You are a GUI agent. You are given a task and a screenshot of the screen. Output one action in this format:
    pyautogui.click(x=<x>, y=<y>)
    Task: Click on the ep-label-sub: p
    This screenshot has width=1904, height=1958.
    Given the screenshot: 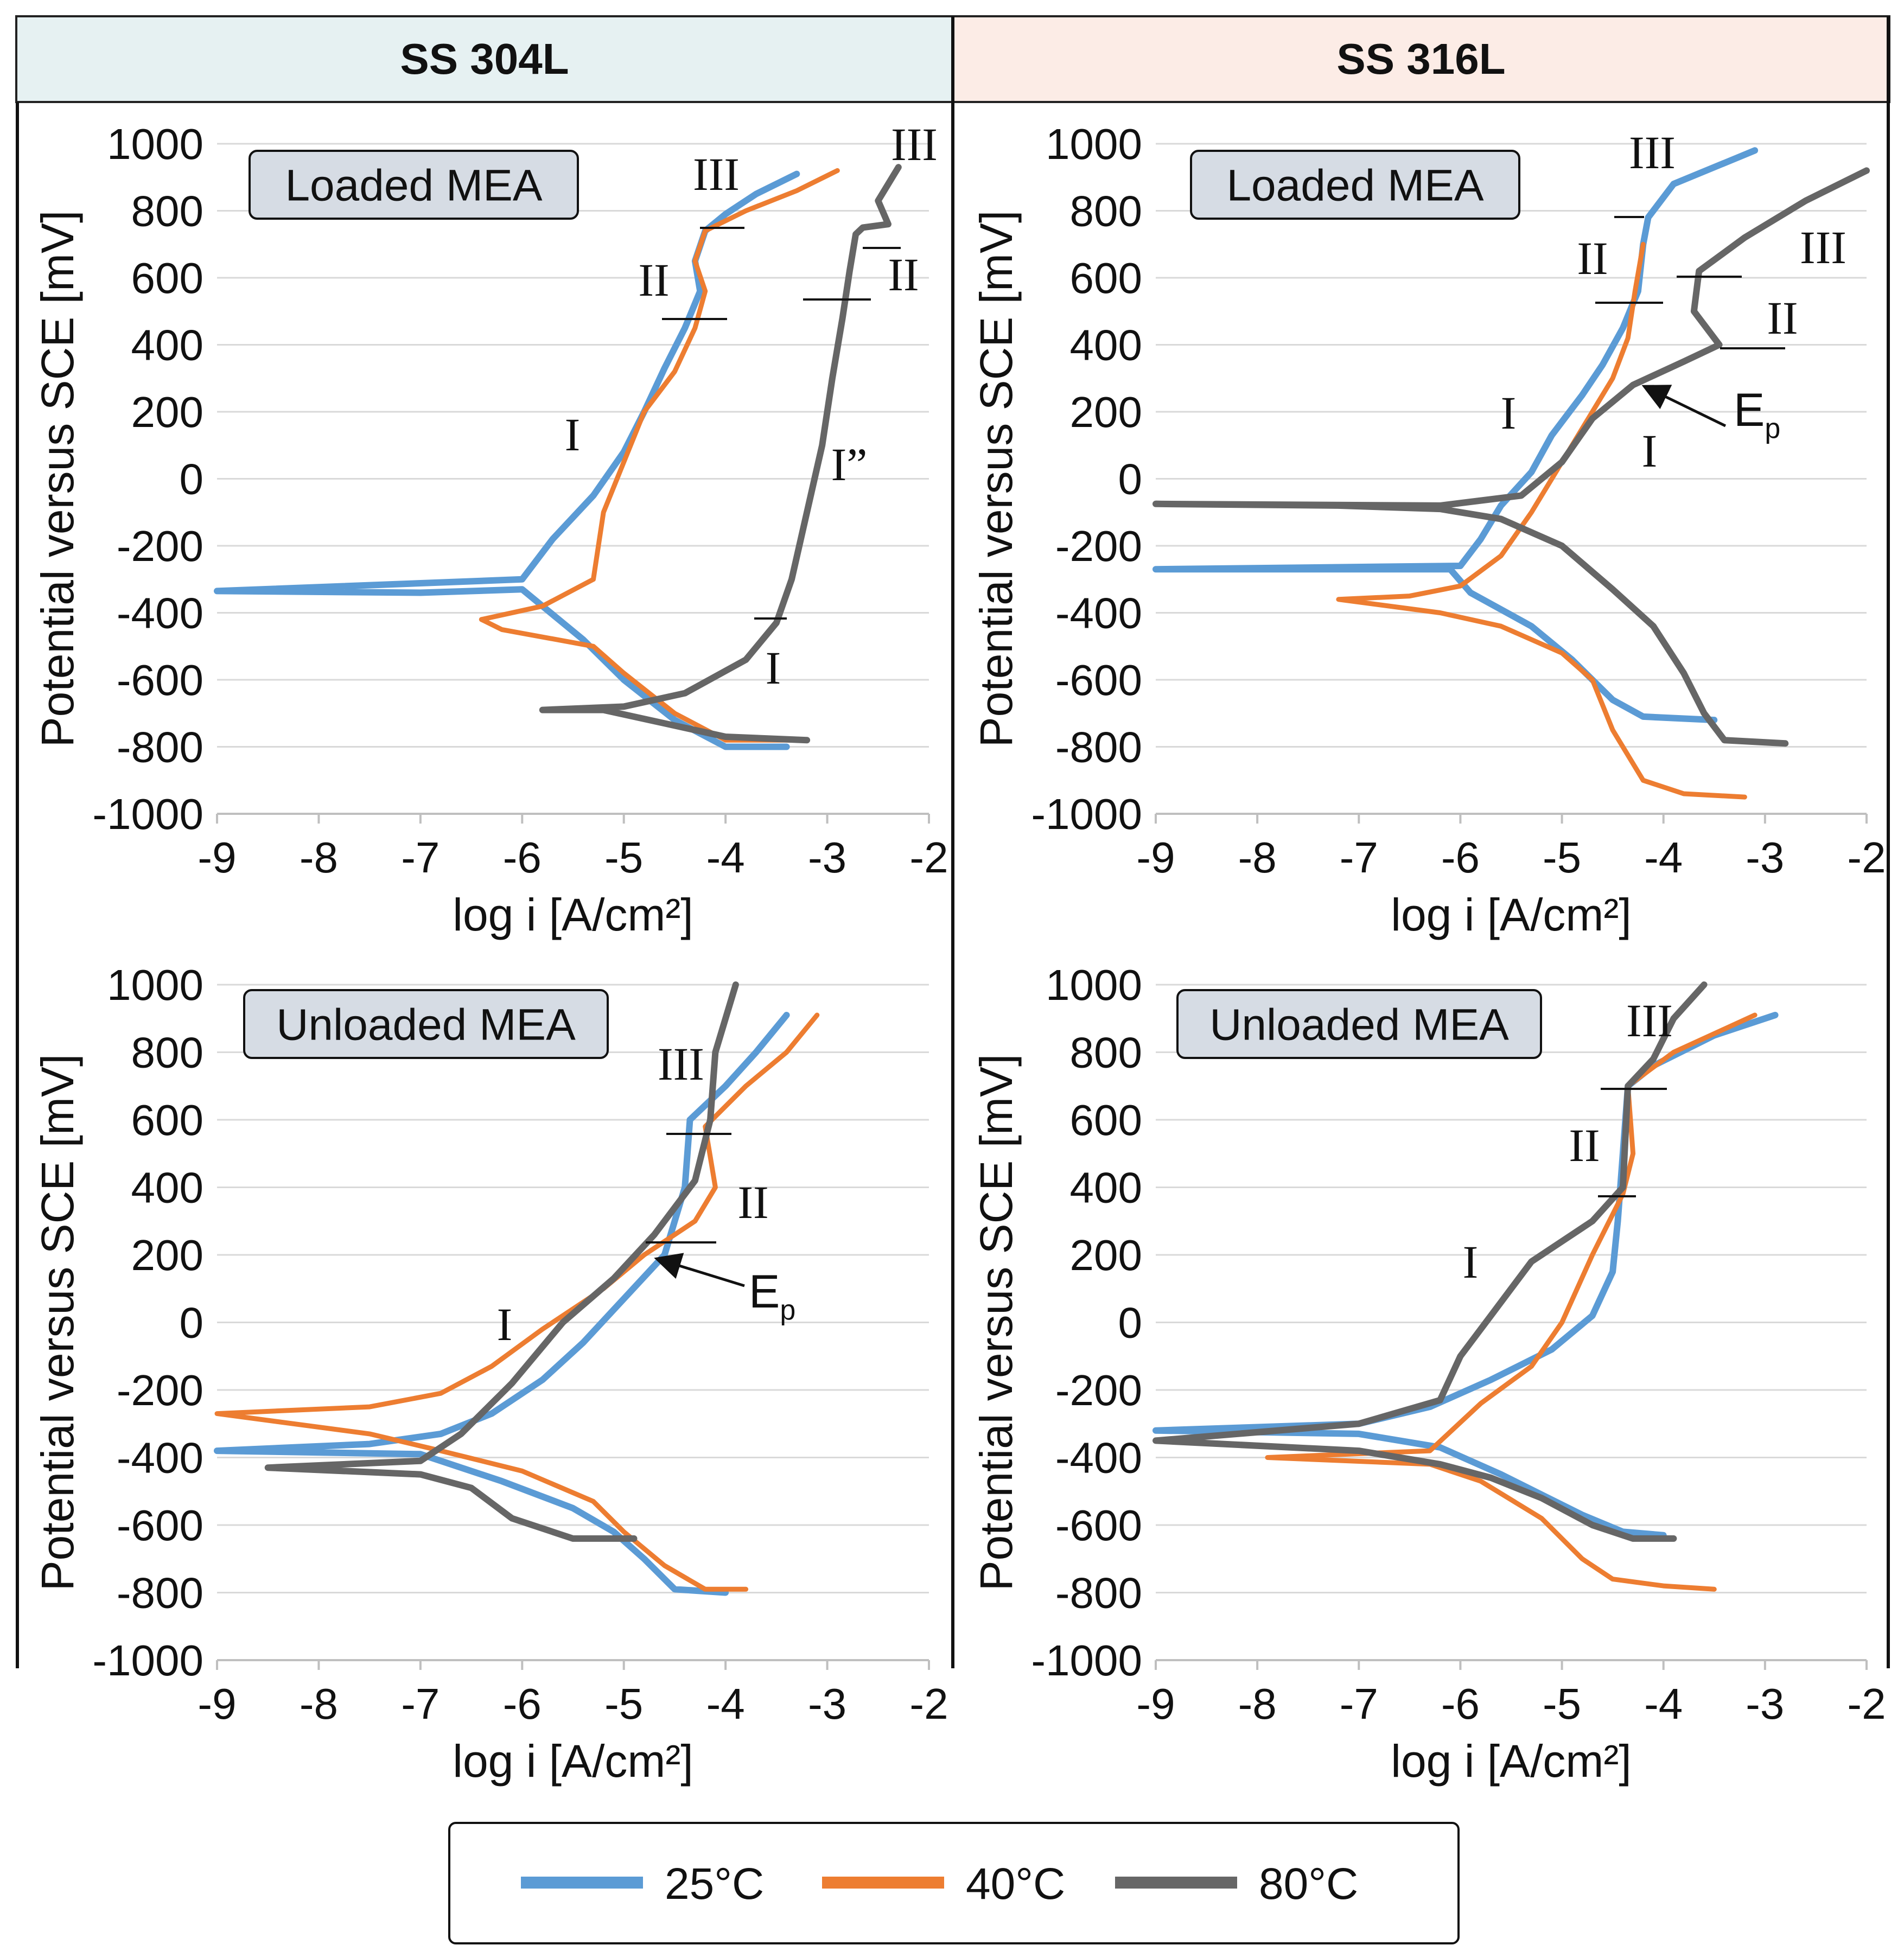 What is the action you would take?
    pyautogui.click(x=787, y=1310)
    